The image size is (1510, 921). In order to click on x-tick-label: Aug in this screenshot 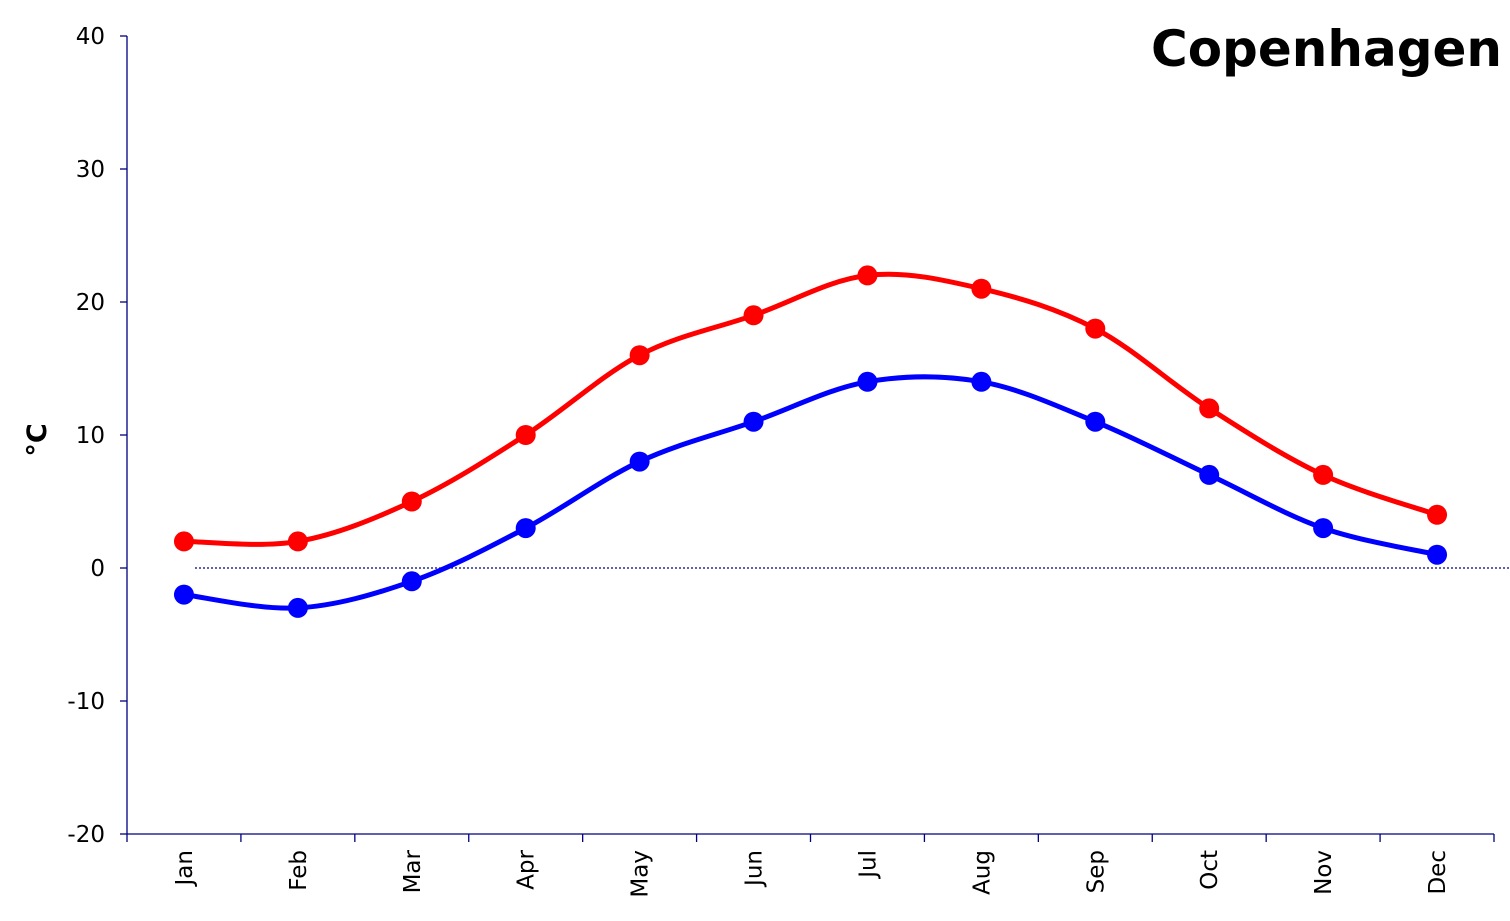, I will do `click(982, 872)`.